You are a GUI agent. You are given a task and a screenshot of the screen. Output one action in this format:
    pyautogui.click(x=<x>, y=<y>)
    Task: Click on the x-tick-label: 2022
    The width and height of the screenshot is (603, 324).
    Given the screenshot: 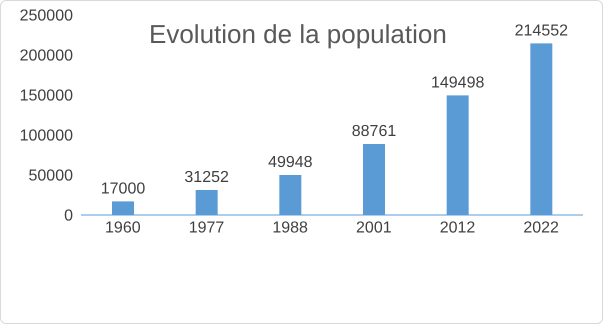 What is the action you would take?
    pyautogui.click(x=541, y=227)
    